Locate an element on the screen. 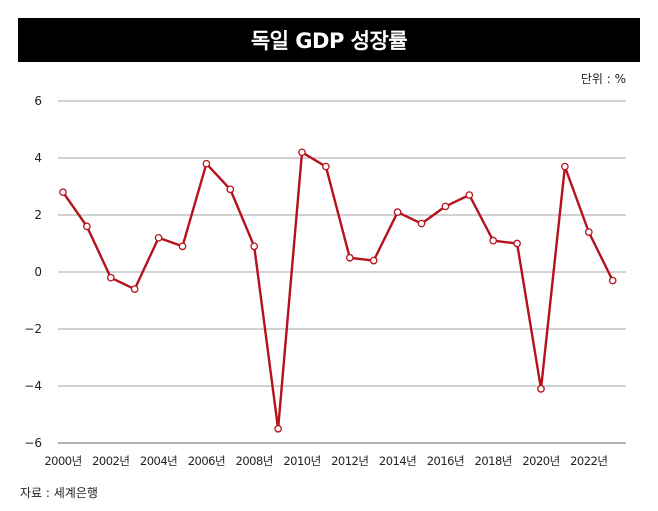 Image resolution: width=658 pixels, height=511 pixels. x-tick-label: 2000년 is located at coordinates (62, 461).